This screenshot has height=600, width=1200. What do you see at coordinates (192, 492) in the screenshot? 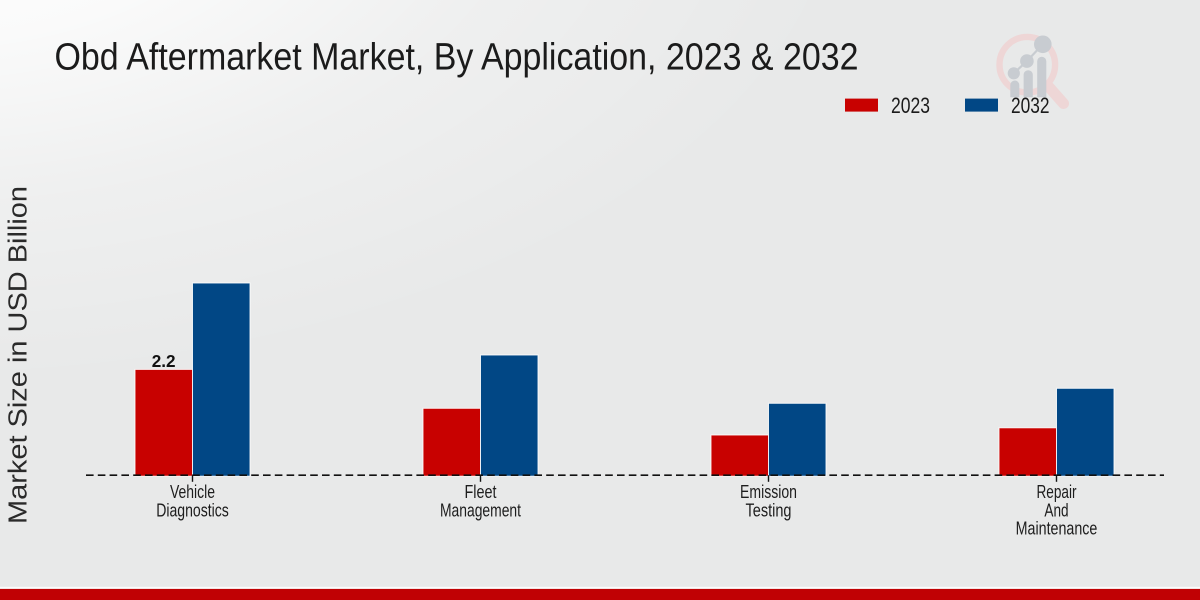
I see `svg-text: Vehicle` at bounding box center [192, 492].